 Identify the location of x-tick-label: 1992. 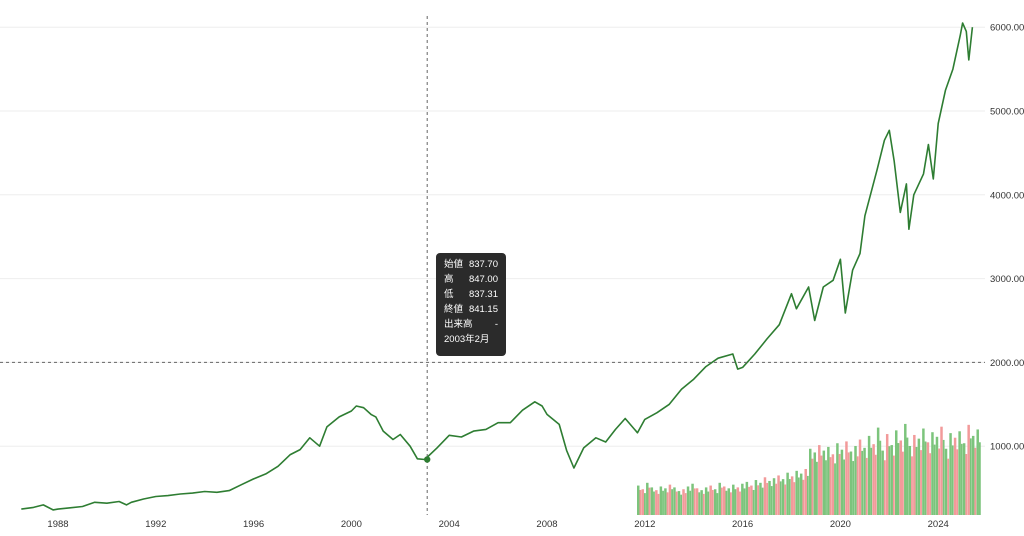
(155, 524).